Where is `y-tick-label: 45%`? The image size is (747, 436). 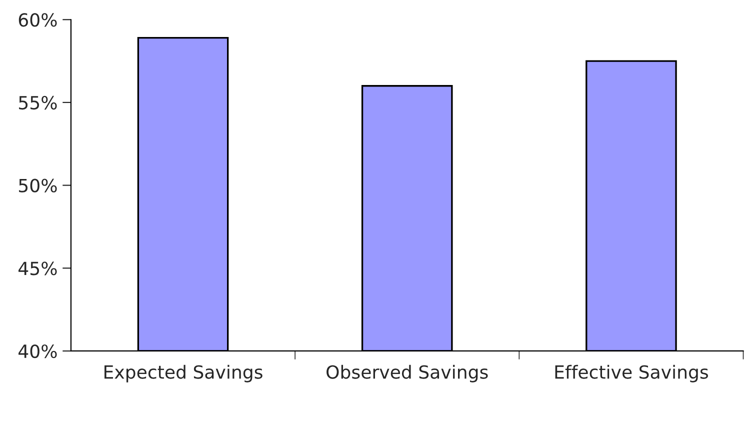
y-tick-label: 45% is located at coordinates (37, 269).